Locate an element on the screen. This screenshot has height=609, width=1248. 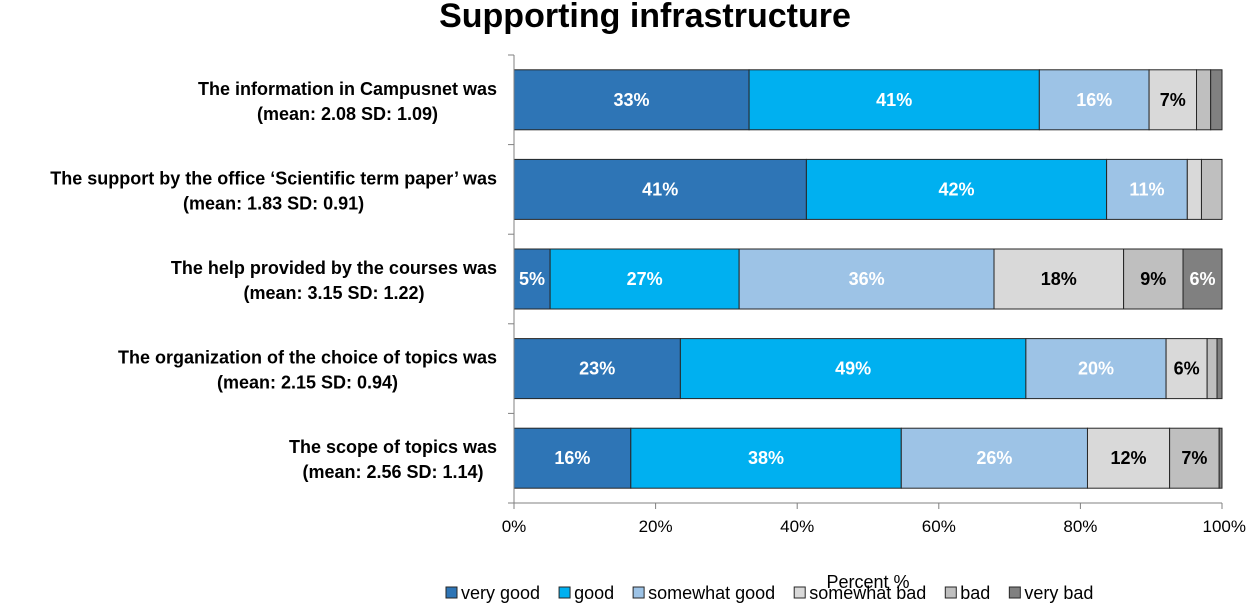
legend-swatch-very-bad is located at coordinates (1014, 592).